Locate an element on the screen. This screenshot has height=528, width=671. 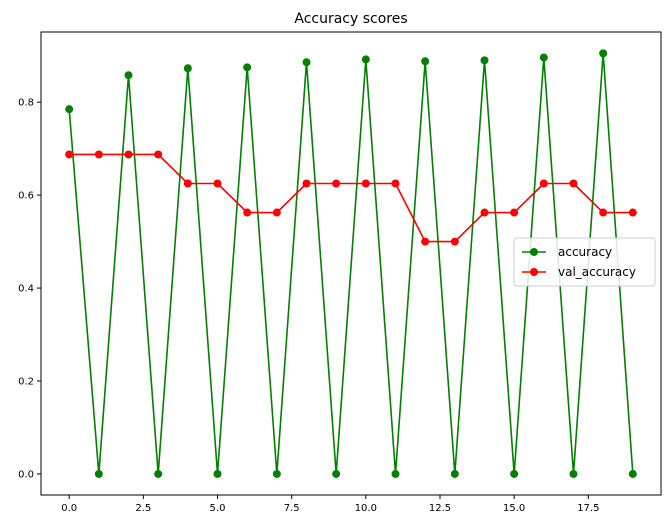
y-tick-label: 0.8 is located at coordinates (26, 103).